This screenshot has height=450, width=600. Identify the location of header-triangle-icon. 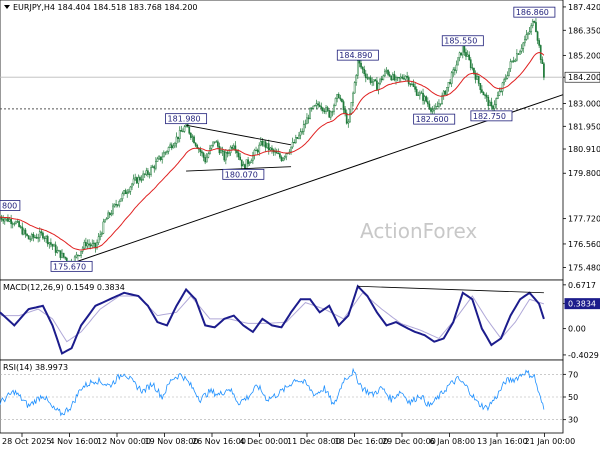
(7, 7).